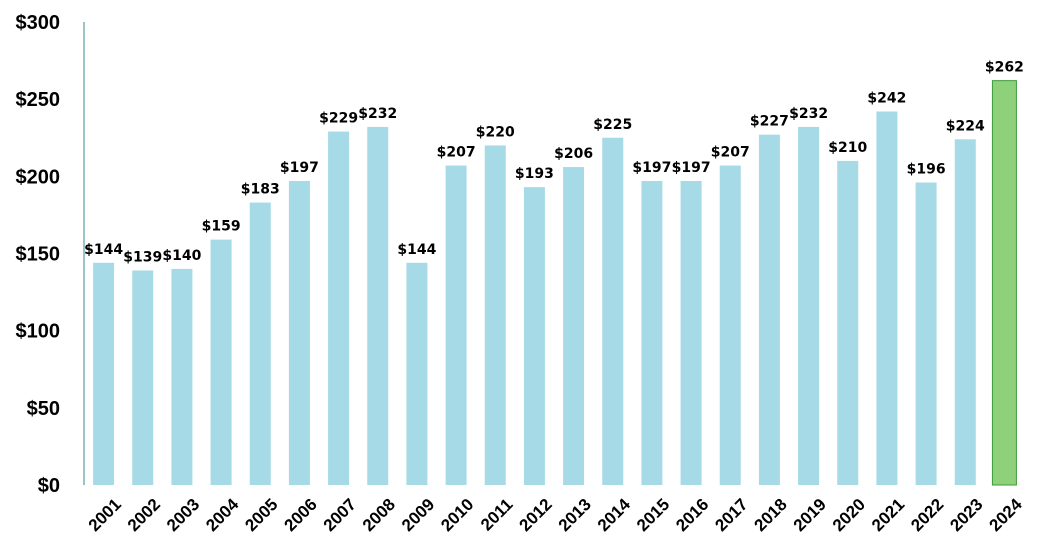 The height and width of the screenshot is (553, 1045). I want to click on data-label-2003: $140, so click(181, 256).